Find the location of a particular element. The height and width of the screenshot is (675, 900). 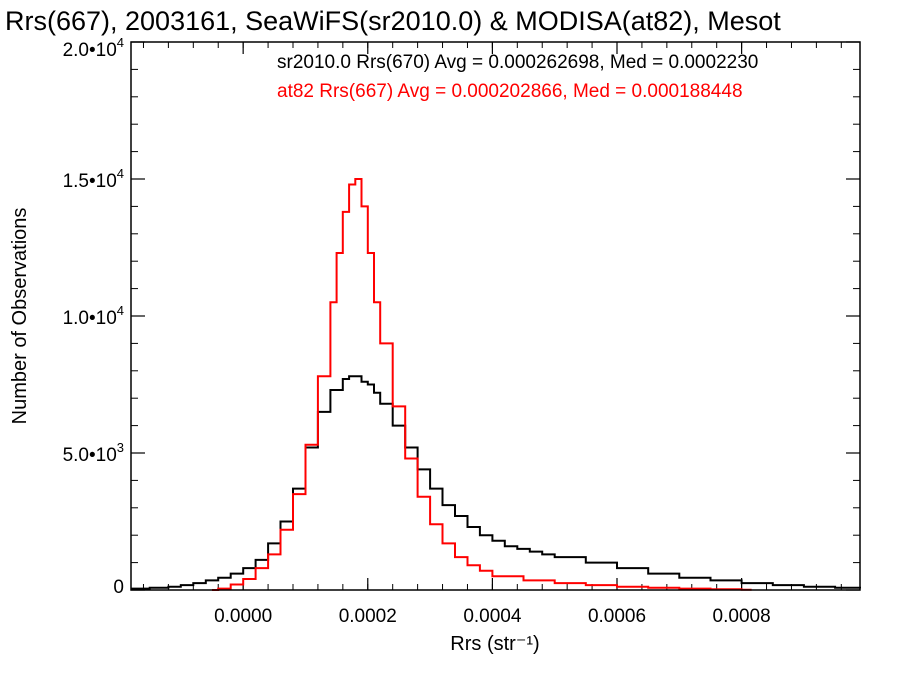

y-tick-label: 0 is located at coordinates (118, 587).